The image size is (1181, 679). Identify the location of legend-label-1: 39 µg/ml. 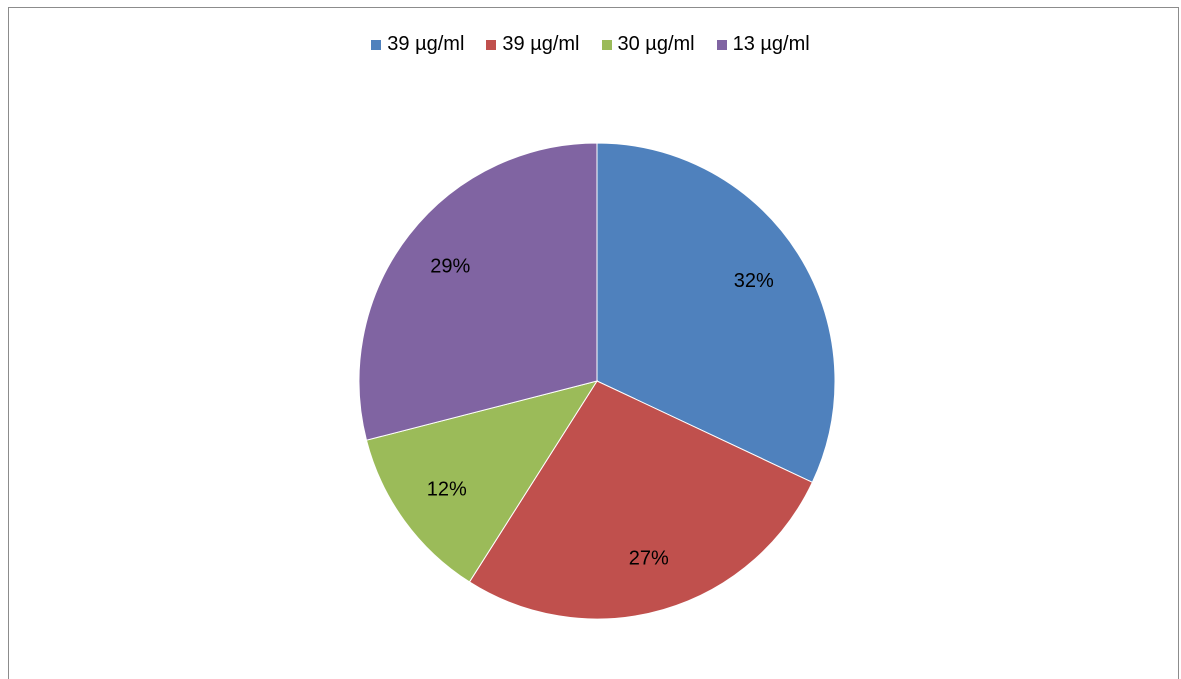
(426, 44).